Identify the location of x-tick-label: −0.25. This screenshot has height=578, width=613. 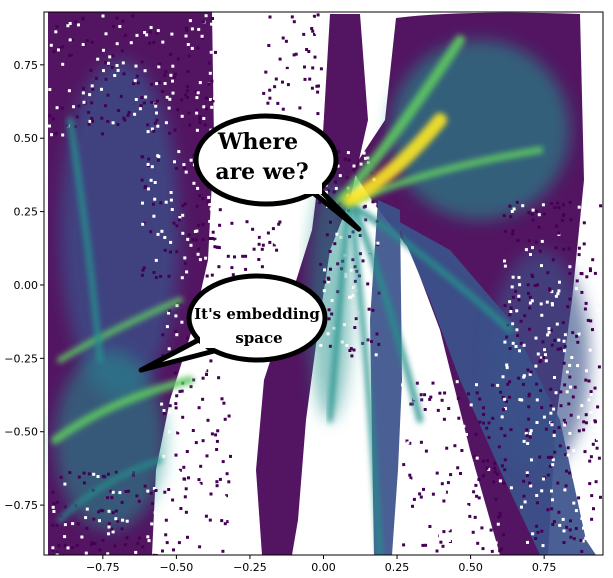
(250, 567).